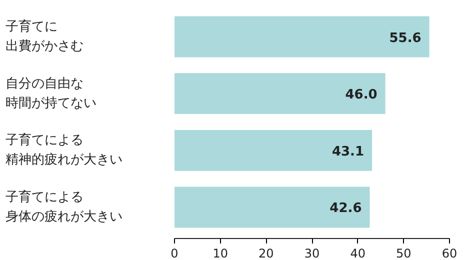 The height and width of the screenshot is (260, 465). I want to click on x-tick-label: 30, so click(312, 253).